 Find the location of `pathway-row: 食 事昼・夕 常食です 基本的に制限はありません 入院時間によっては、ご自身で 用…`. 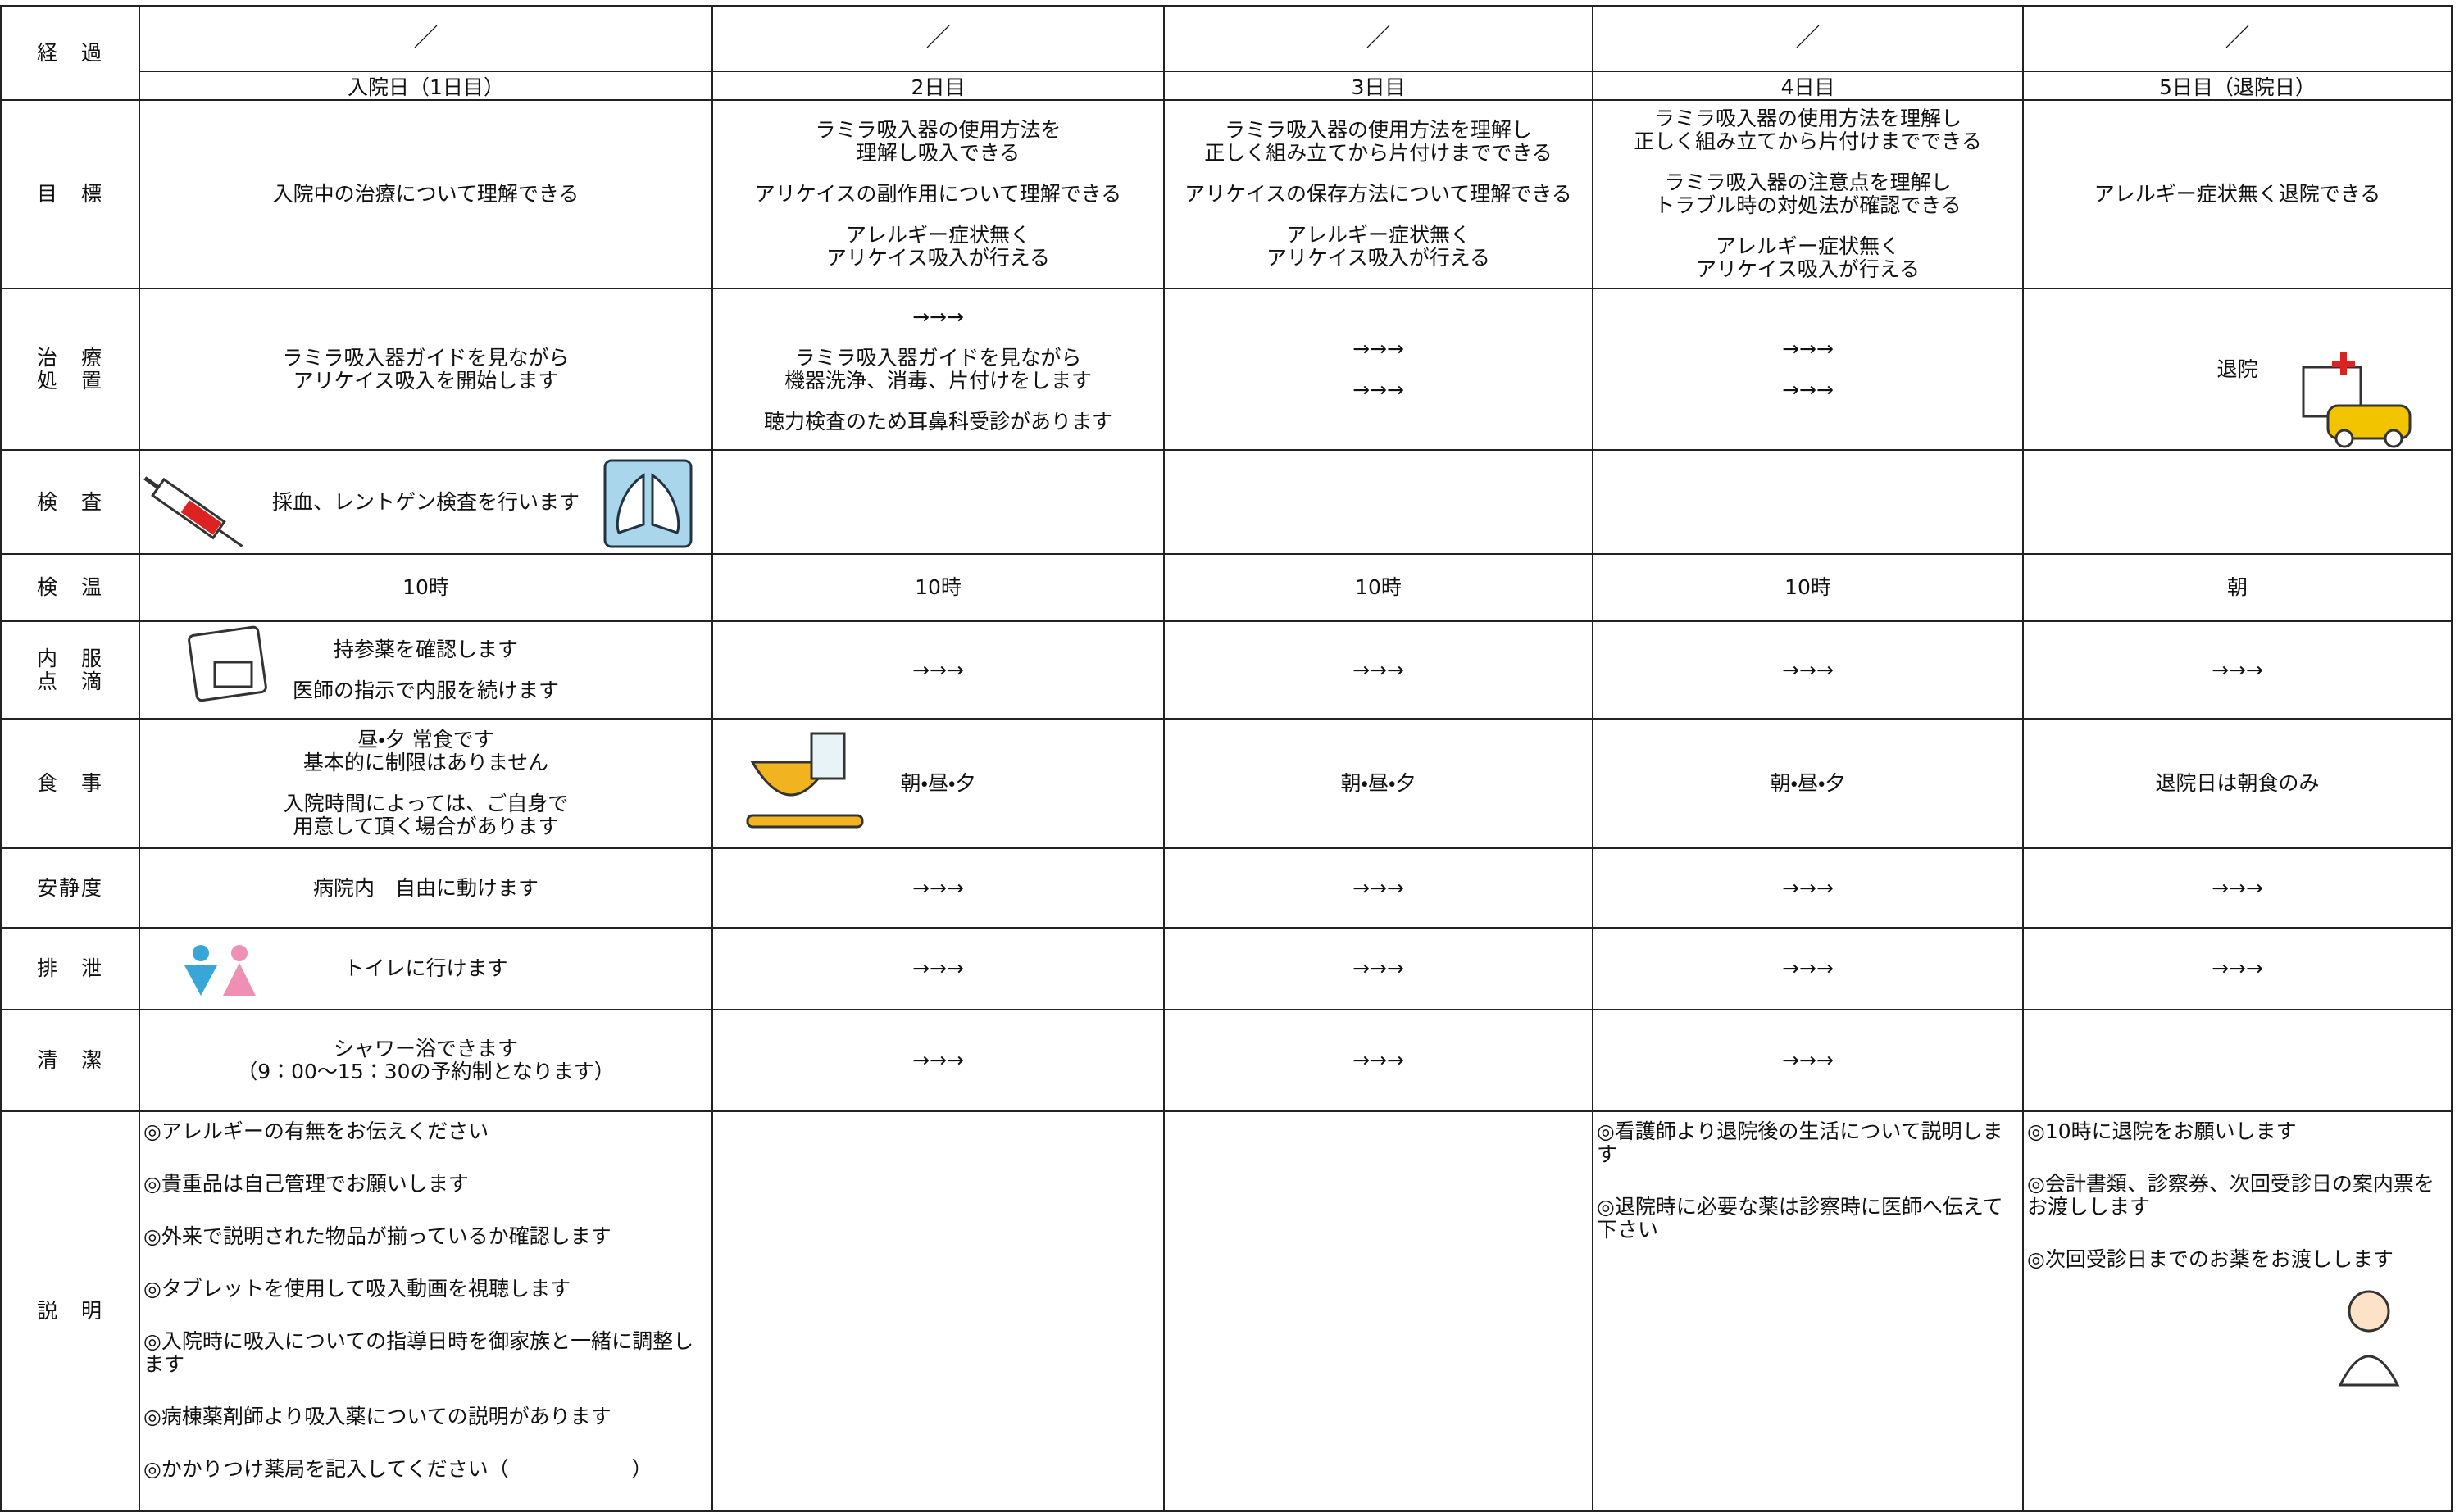

pathway-row: 食 事昼・夕 常食です 基本的に制限はありません 入院時間によっては、ご自身で 用… is located at coordinates (1226, 783).